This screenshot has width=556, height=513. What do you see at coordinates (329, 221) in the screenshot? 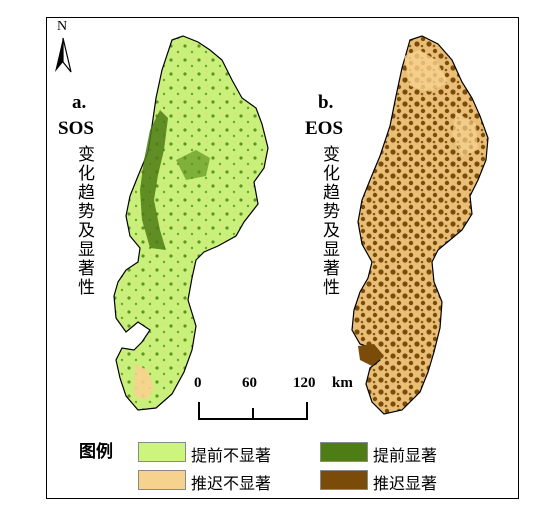
I see `panel-b-description: 变化趋势及显著性` at bounding box center [329, 221].